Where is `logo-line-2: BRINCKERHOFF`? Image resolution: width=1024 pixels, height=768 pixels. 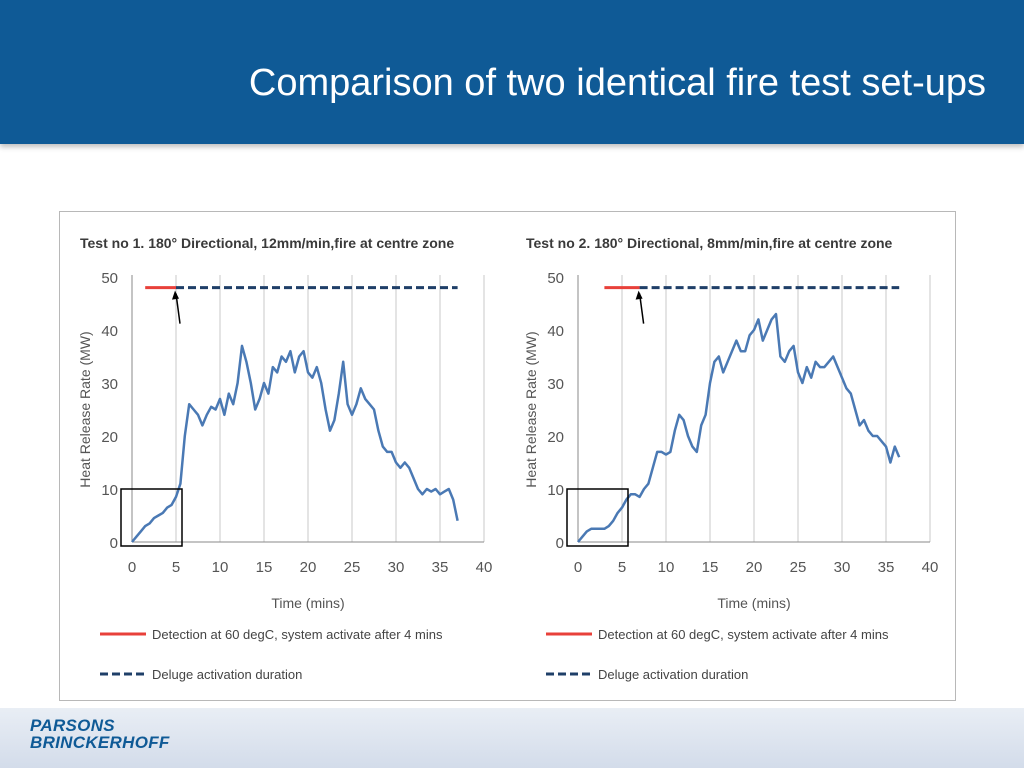
logo-line-2: BRINCKERHOFF is located at coordinates (100, 742).